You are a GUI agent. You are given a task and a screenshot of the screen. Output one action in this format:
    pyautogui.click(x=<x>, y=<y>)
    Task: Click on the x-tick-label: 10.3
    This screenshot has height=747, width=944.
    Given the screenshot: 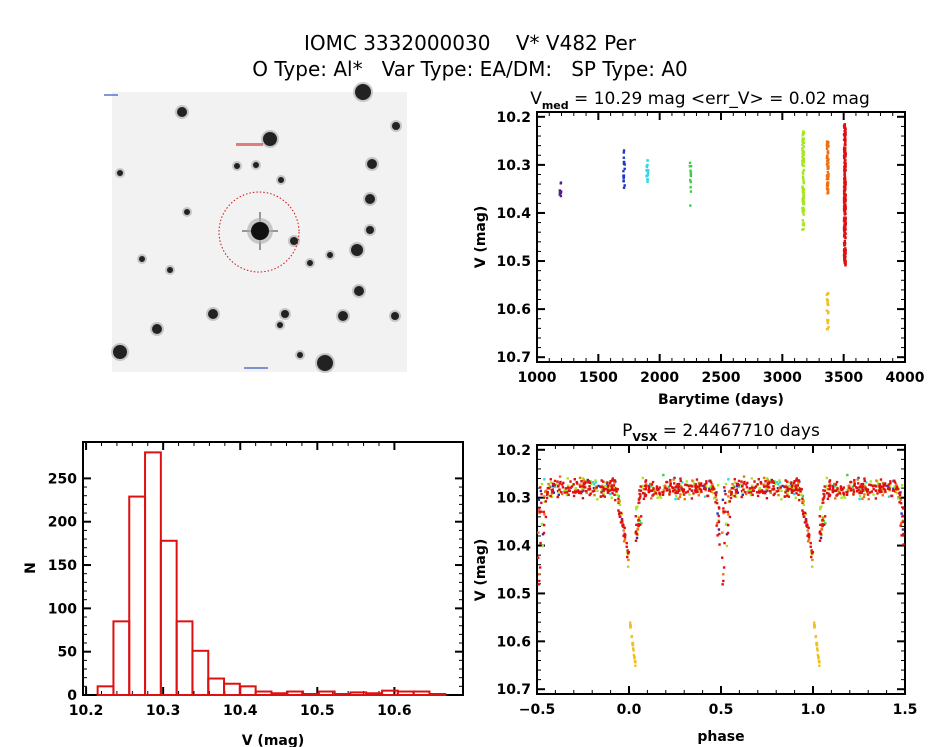 What is the action you would take?
    pyautogui.click(x=163, y=711)
    